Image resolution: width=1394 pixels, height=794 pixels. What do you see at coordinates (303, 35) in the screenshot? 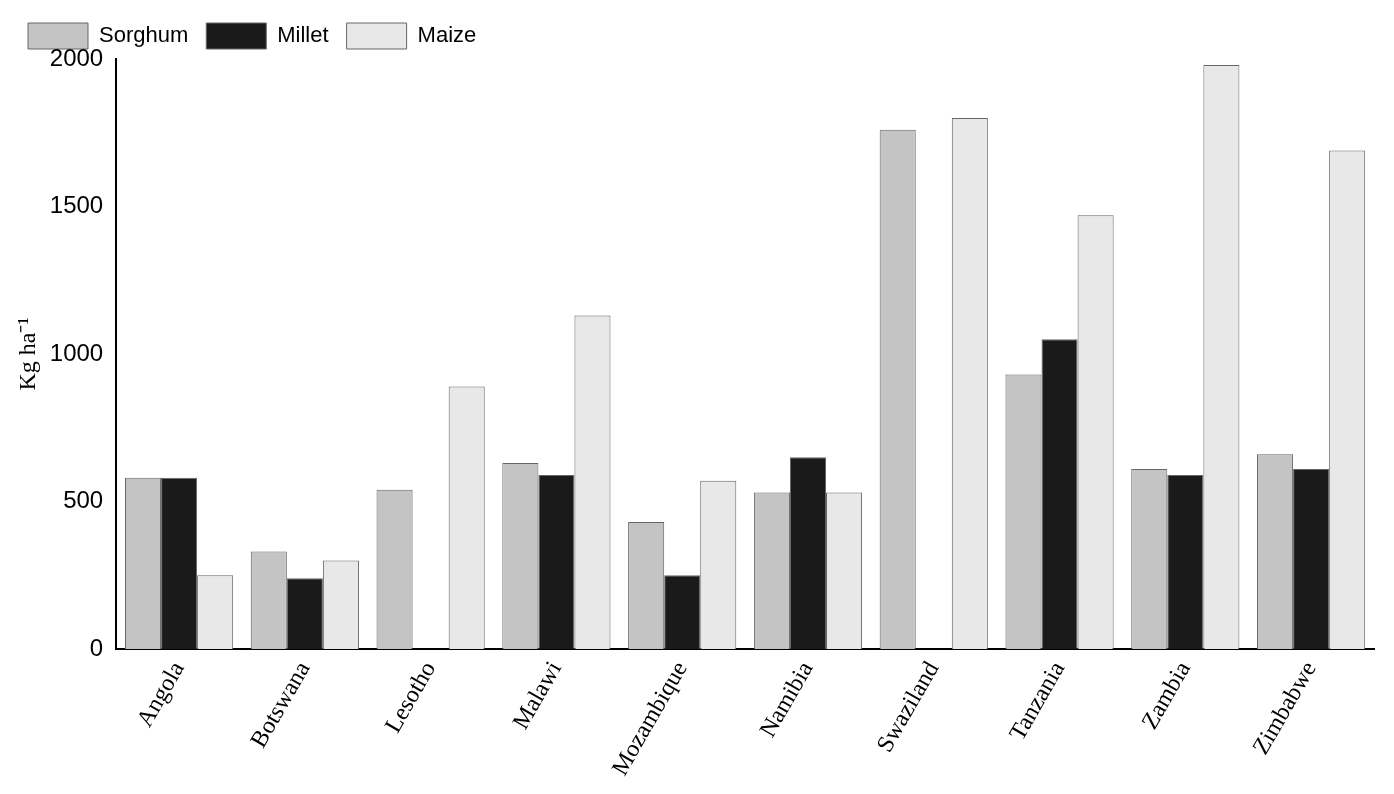
I see `legend-label: Millet` at bounding box center [303, 35].